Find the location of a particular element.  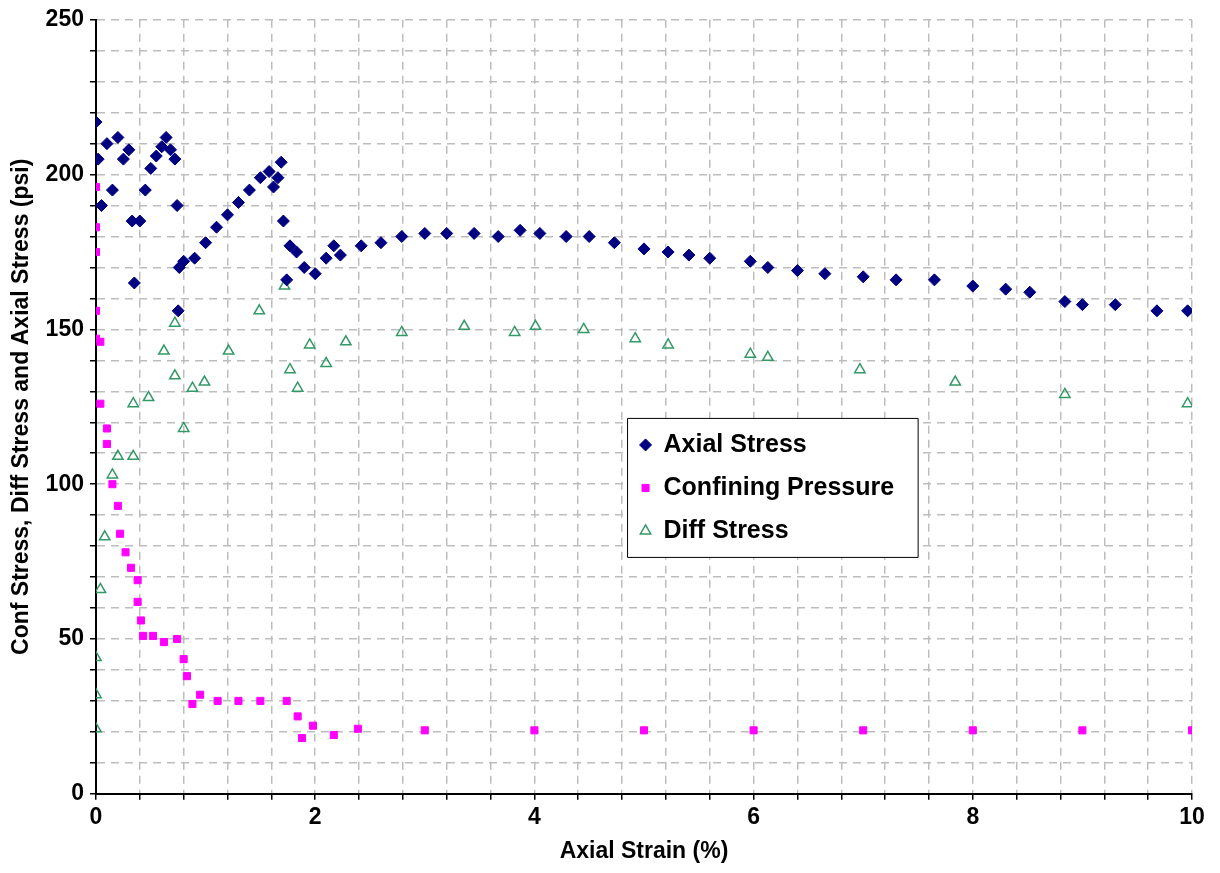

x-tick-label: 8 is located at coordinates (973, 815).